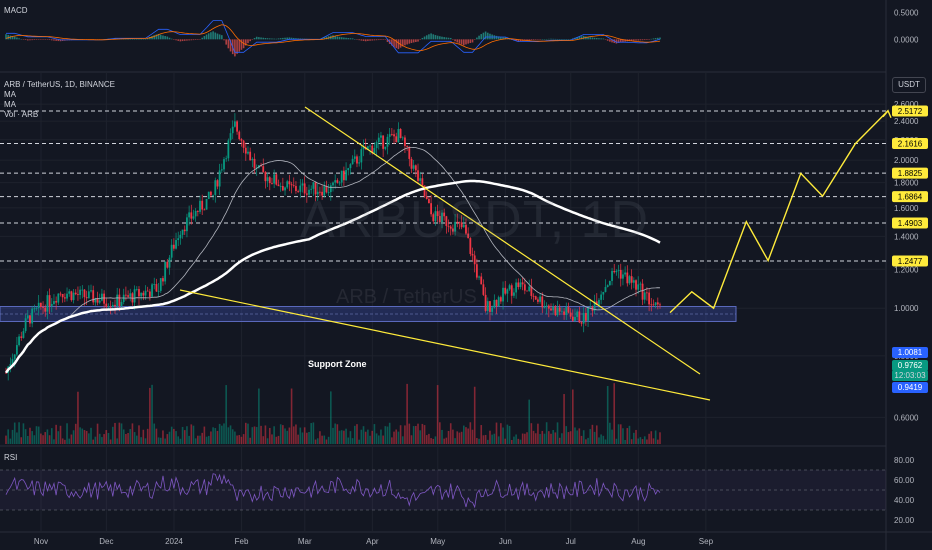  Describe the element at coordinates (638, 541) in the screenshot. I see `x-tick-label: Aug` at that location.